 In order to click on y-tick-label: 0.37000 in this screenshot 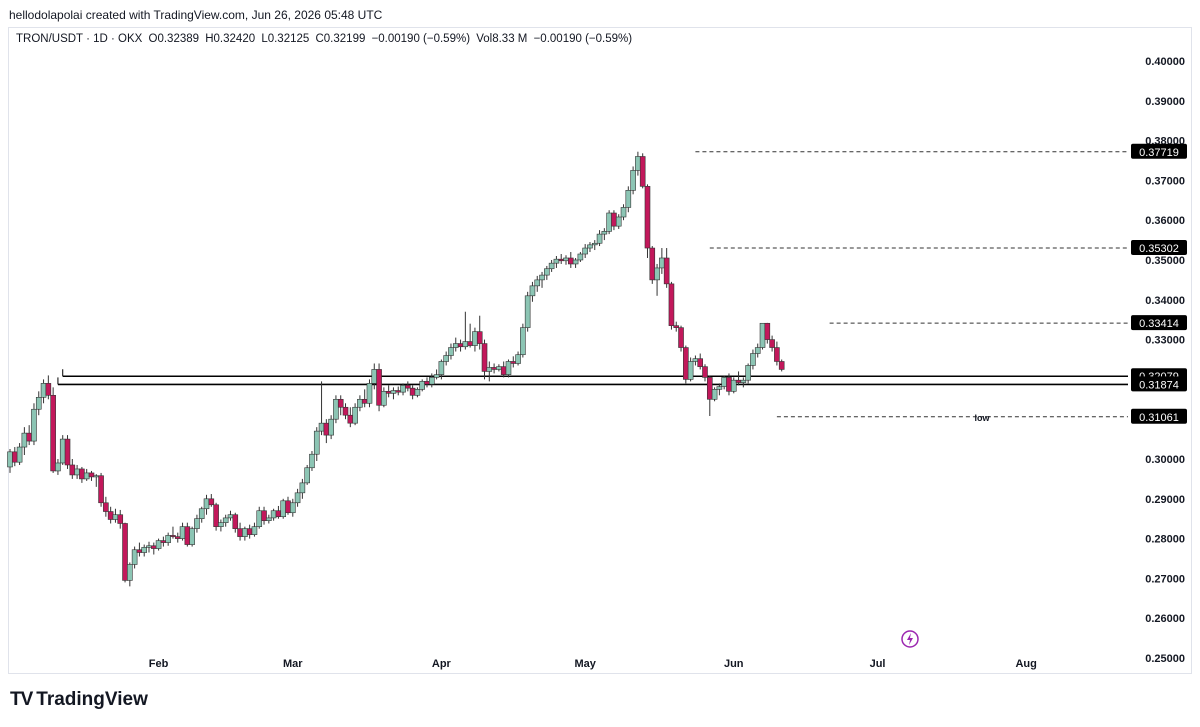, I will do `click(1165, 181)`.